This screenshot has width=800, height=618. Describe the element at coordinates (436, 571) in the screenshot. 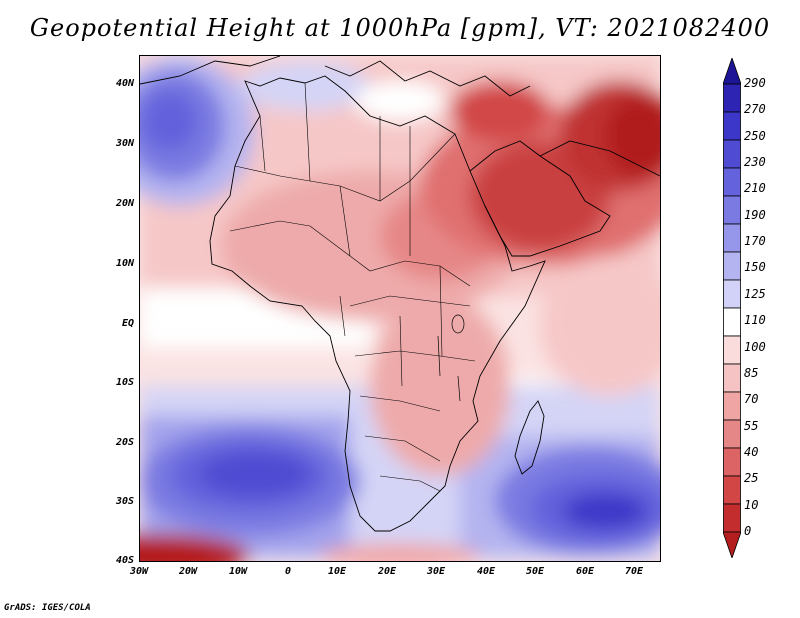

I see `lon-label: 30E` at that location.